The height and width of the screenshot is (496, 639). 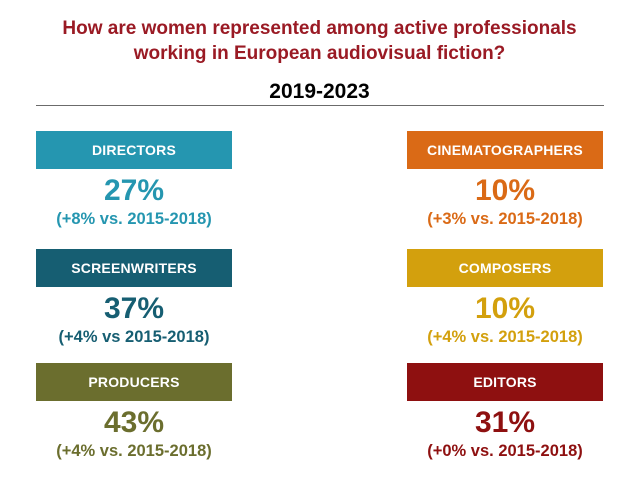 I want to click on role-card-cinematographers: CINEMATOGRAPHERS 10% (+3% vs. 2015-2018), so click(x=505, y=180).